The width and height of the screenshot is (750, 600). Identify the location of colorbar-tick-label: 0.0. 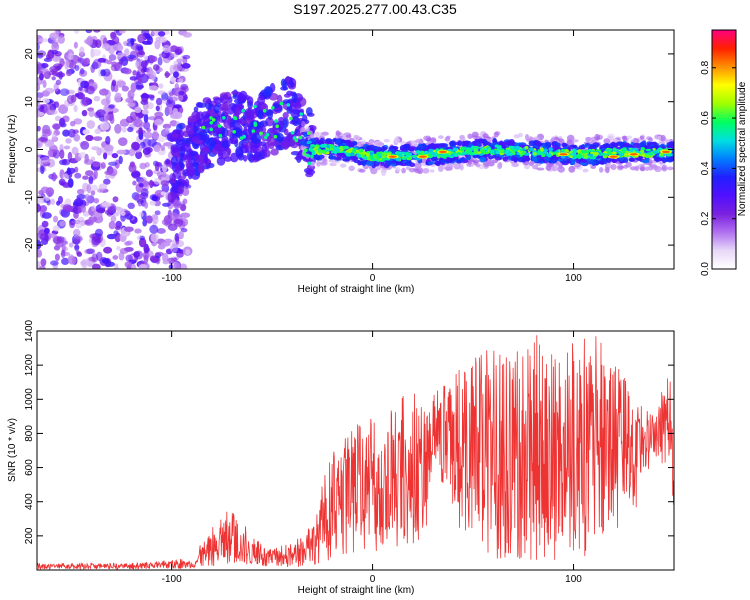
(705, 269).